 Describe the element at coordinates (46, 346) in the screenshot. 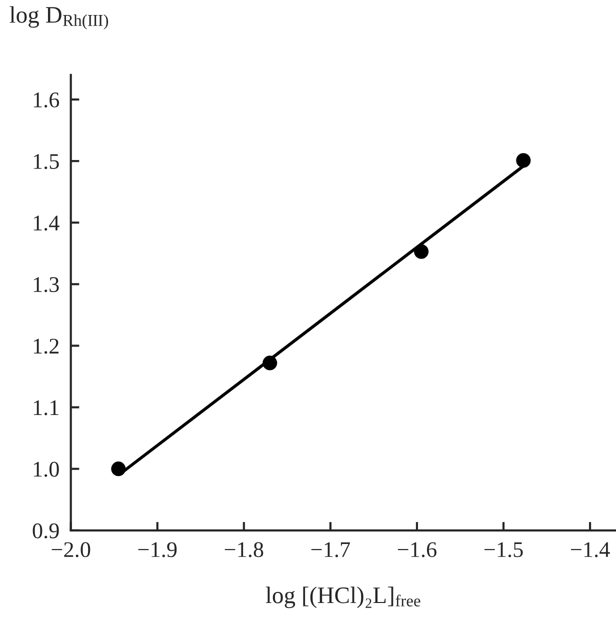

I see `y-tick-label: 1.2` at that location.